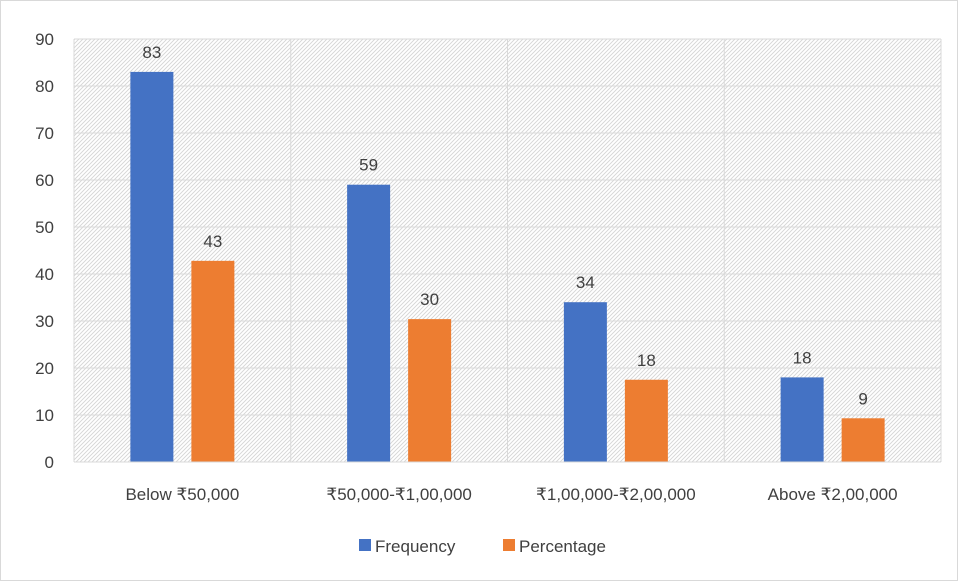 The image size is (958, 582). Describe the element at coordinates (182, 494) in the screenshot. I see `x-tick-label: Below ₹50,000` at that location.